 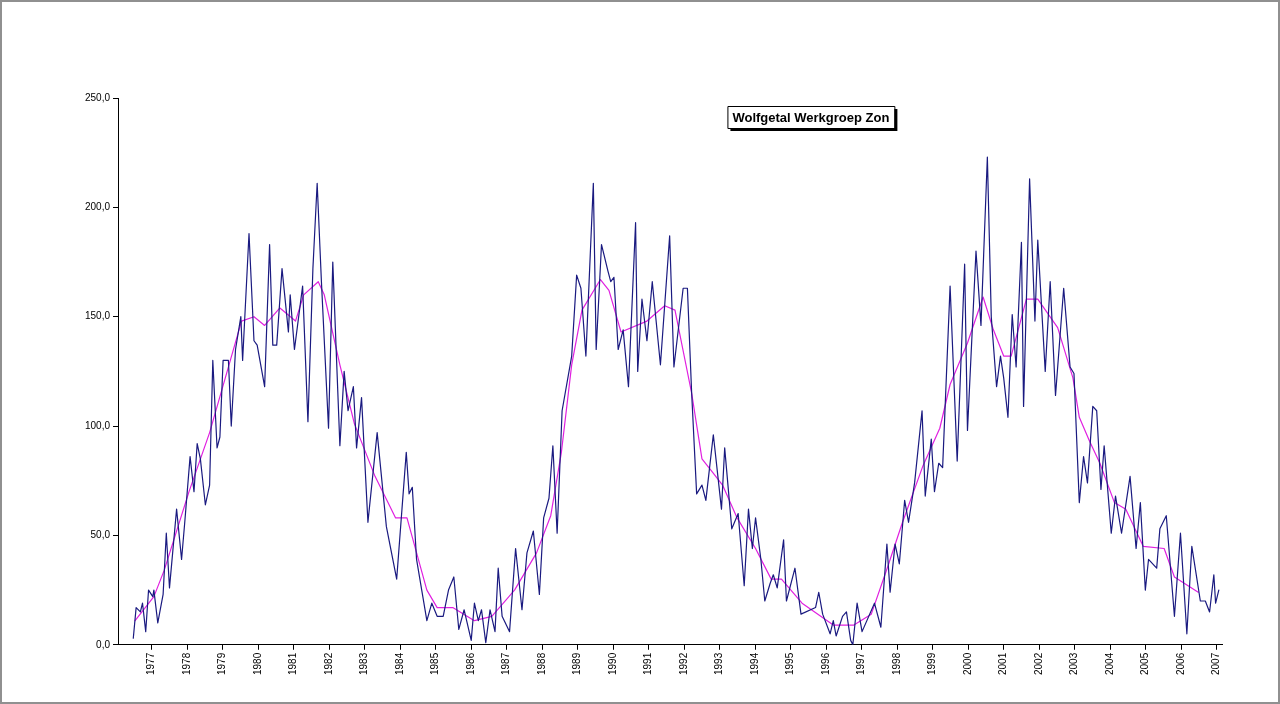 What do you see at coordinates (861, 663) in the screenshot?
I see `x-tick-label: 1997` at bounding box center [861, 663].